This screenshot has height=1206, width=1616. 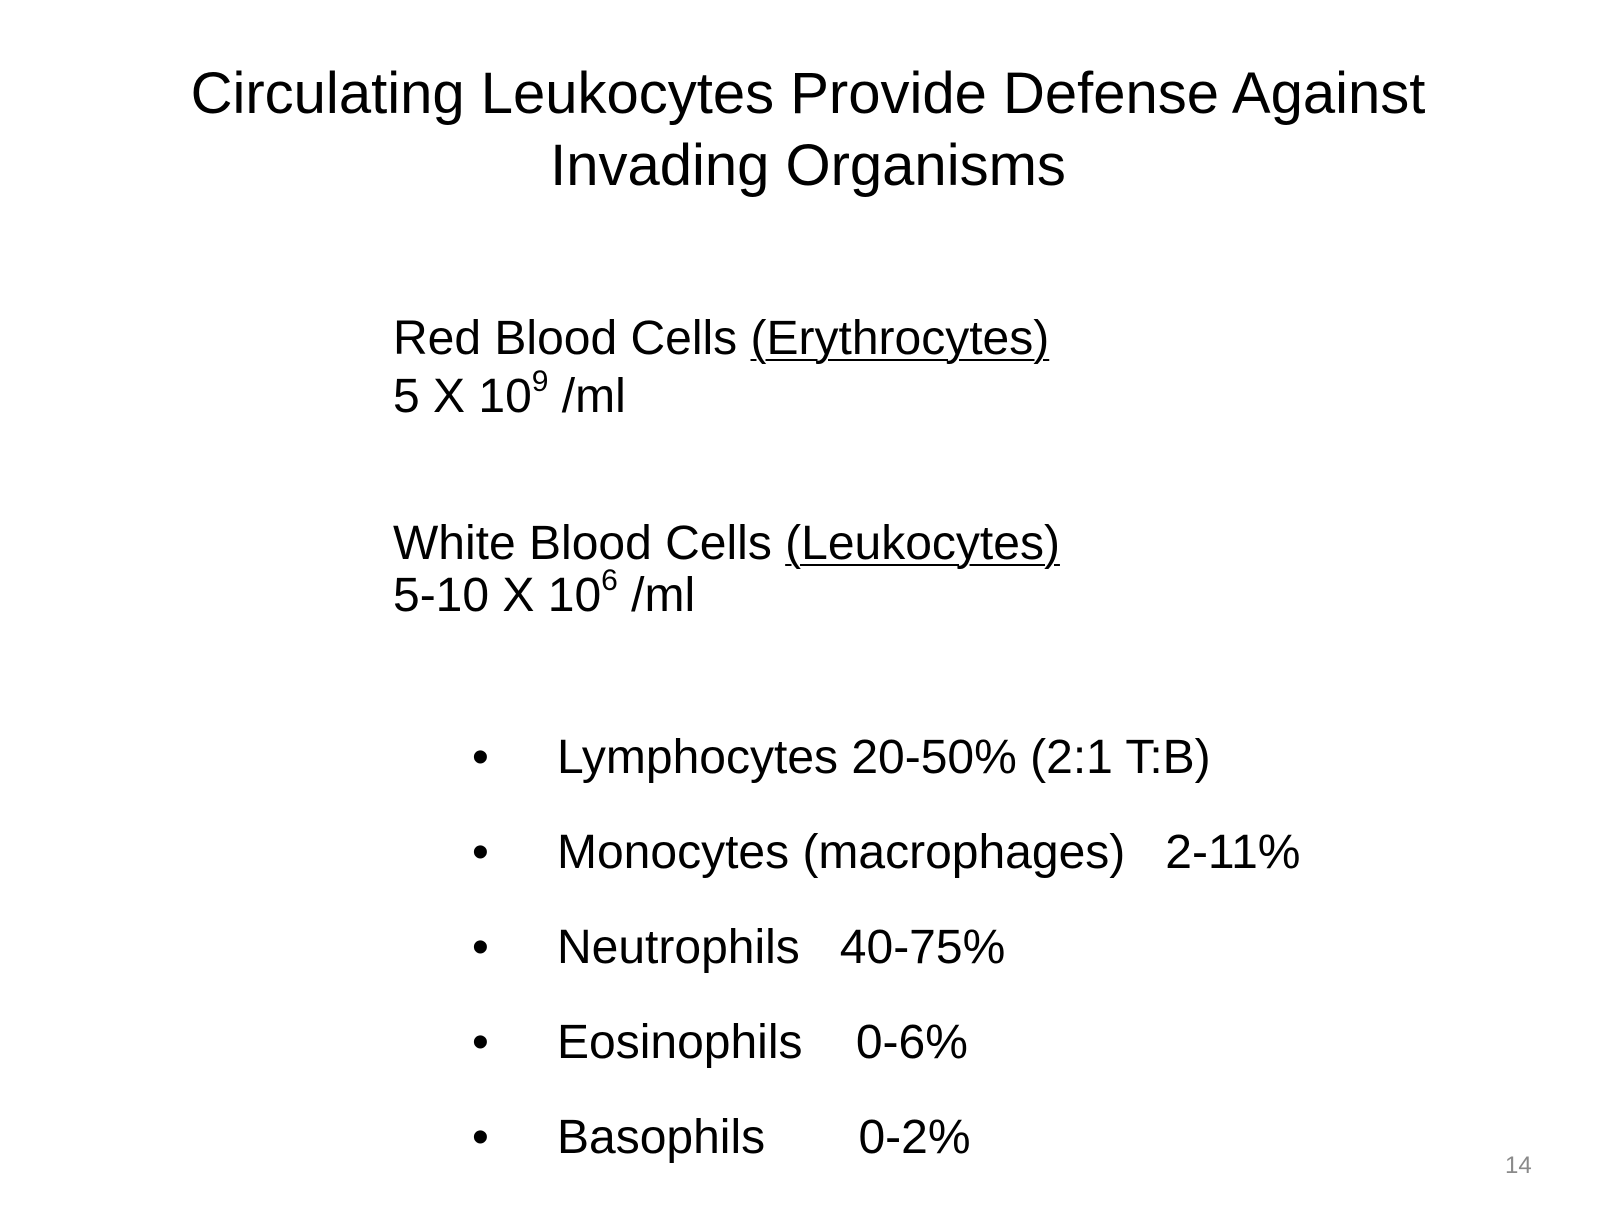 I want to click on list-item: • Monocytes (macrophages) 2-11%, so click(x=886, y=872).